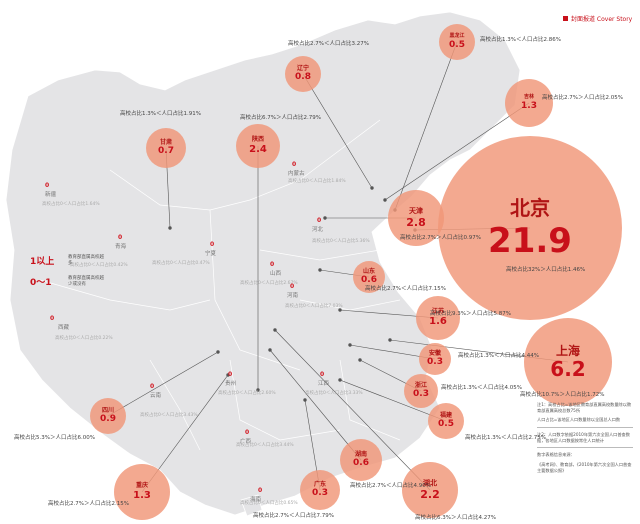  Describe the element at coordinates (54, 438) in the screenshot. I see `province-stat-text: 高校占比5.3%＞人口占比6.00%` at that location.